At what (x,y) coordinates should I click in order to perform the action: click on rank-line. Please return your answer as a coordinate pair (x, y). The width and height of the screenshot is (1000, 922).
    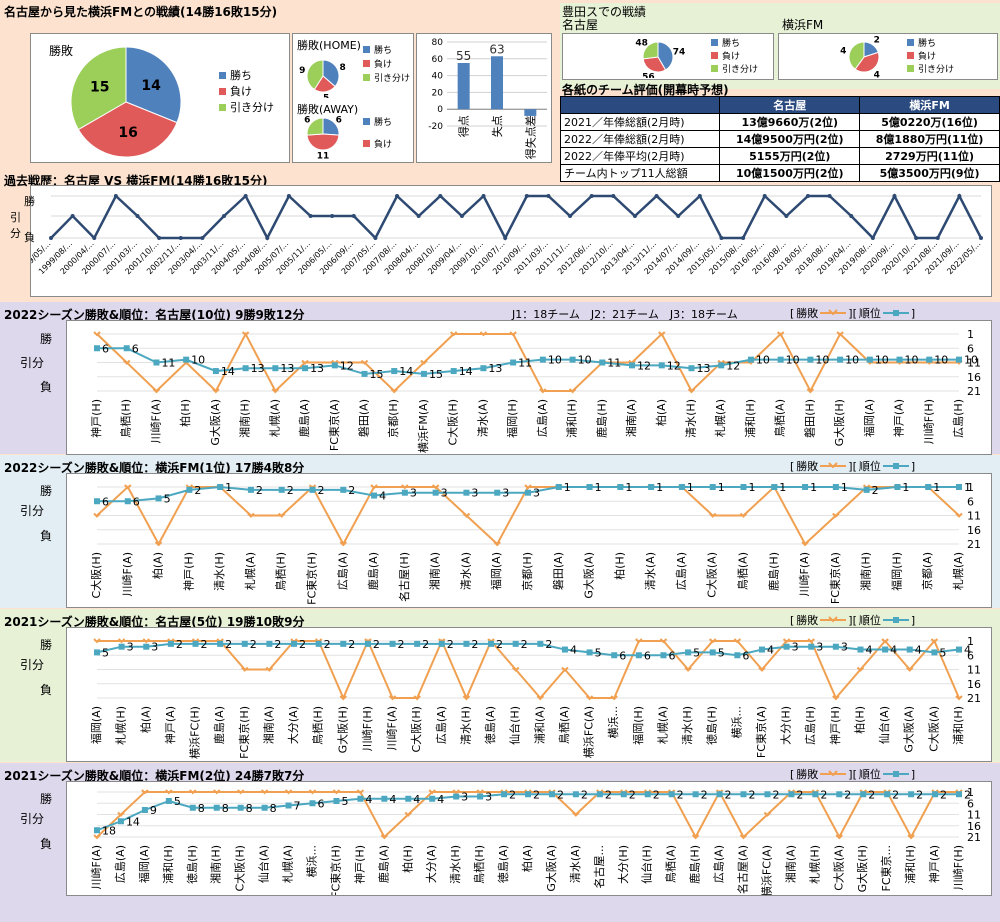
    Looking at the image, I should click on (528, 361).